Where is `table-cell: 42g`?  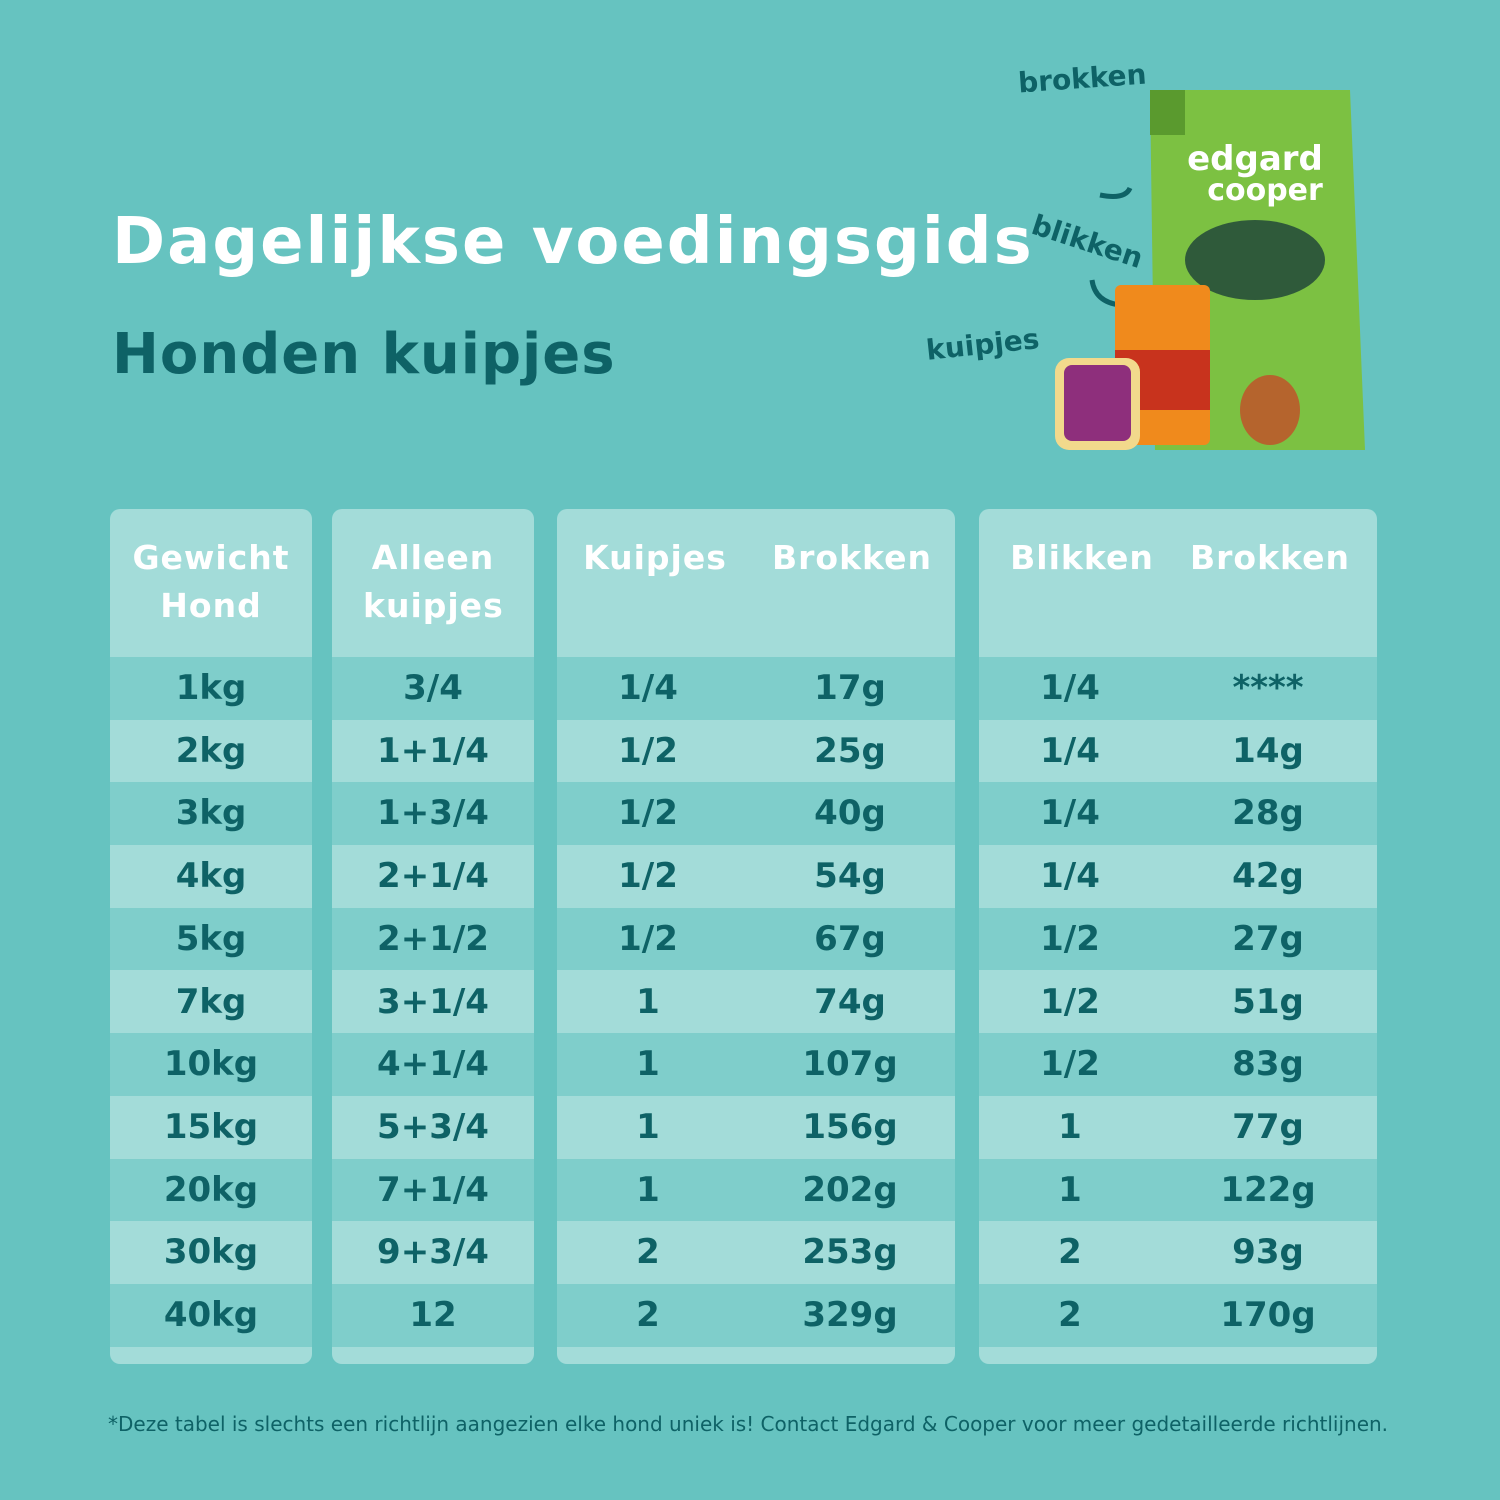 table-cell: 42g is located at coordinates (1268, 876).